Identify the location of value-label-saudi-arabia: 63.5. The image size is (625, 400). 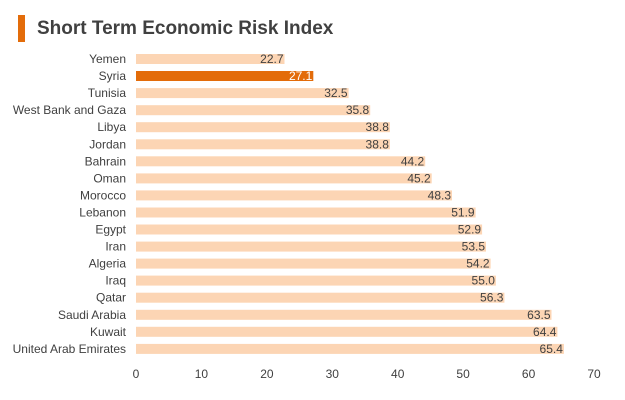
(539, 315).